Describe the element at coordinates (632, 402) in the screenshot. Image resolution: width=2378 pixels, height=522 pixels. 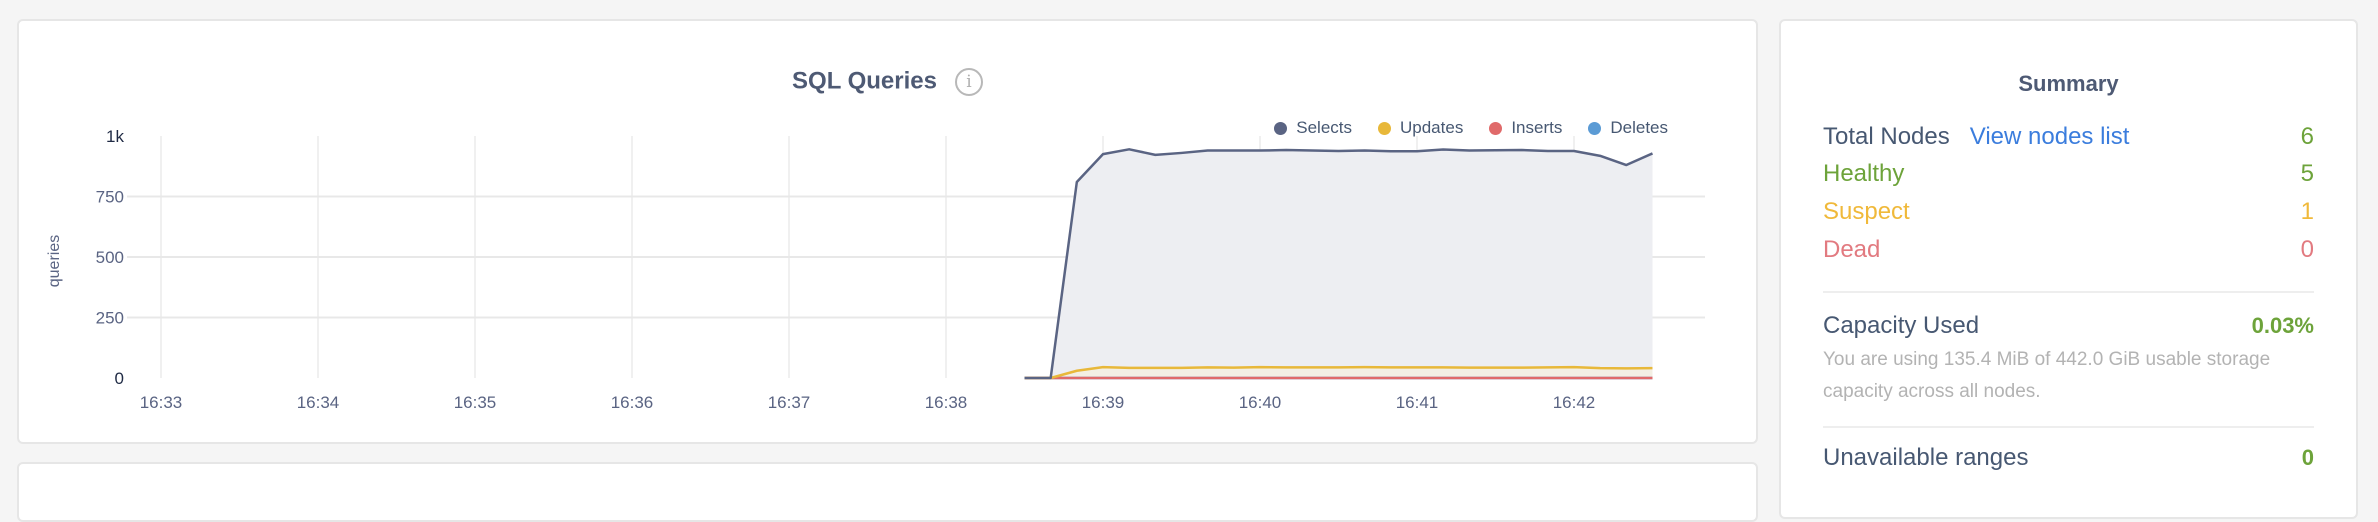
I see `x-tick-label: 16:36` at that location.